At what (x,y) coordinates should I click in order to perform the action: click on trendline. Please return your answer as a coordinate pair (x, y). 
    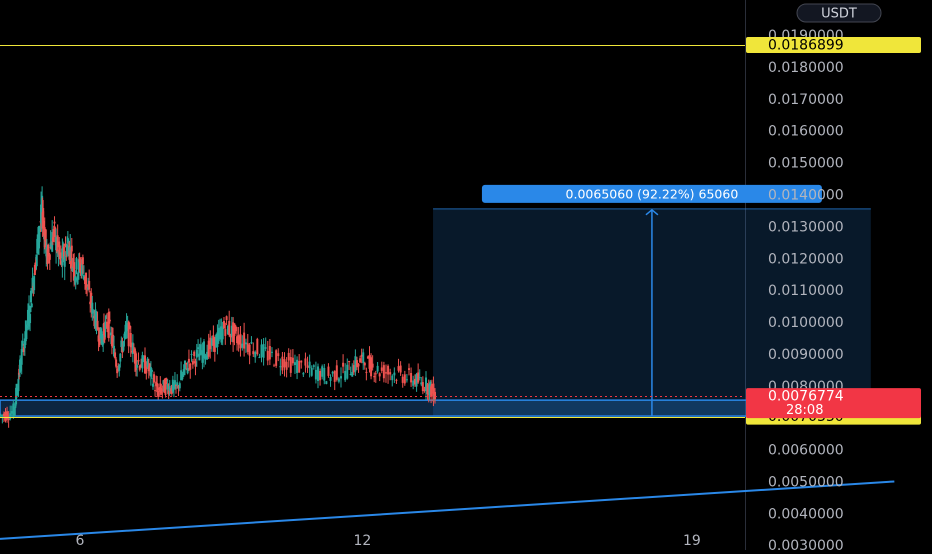
    Looking at the image, I should click on (447, 510).